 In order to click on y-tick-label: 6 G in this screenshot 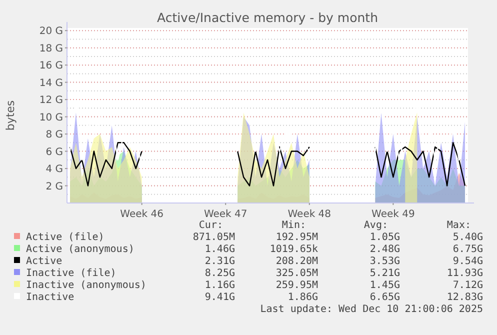, I will do `click(54, 152)`.